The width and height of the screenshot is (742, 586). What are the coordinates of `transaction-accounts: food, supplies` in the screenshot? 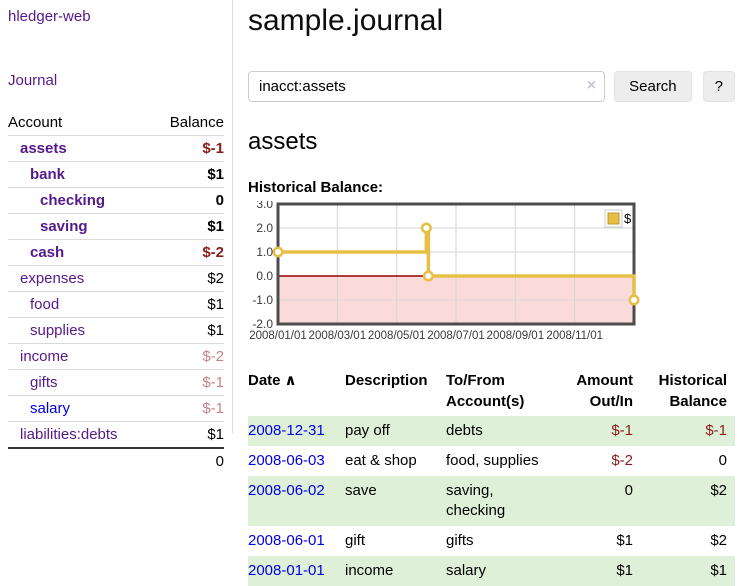 It's located at (492, 460).